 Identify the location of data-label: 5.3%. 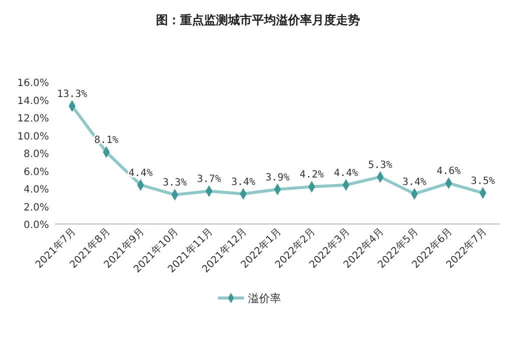
(380, 165).